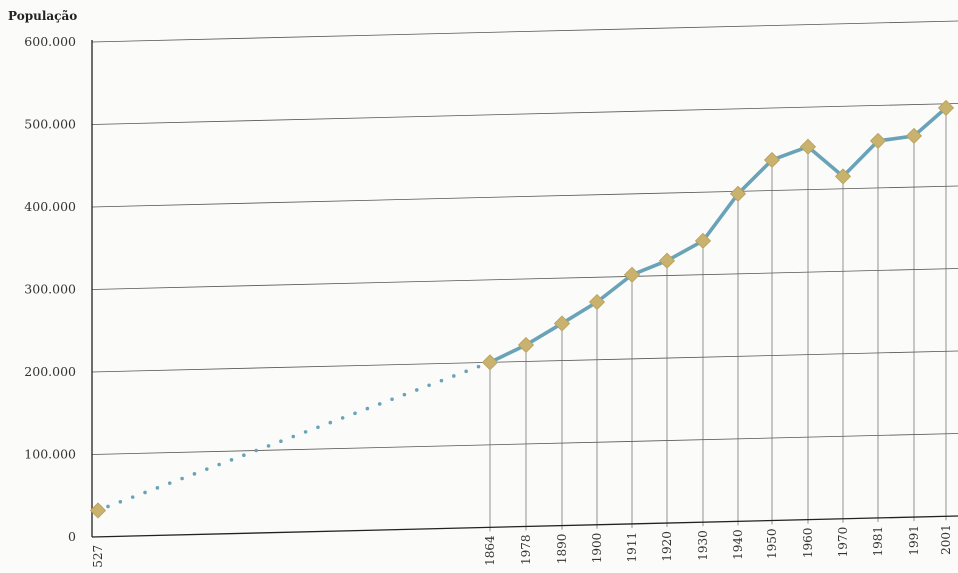 This screenshot has height=573, width=958. I want to click on y-tick-label: 500.000, so click(50, 124).